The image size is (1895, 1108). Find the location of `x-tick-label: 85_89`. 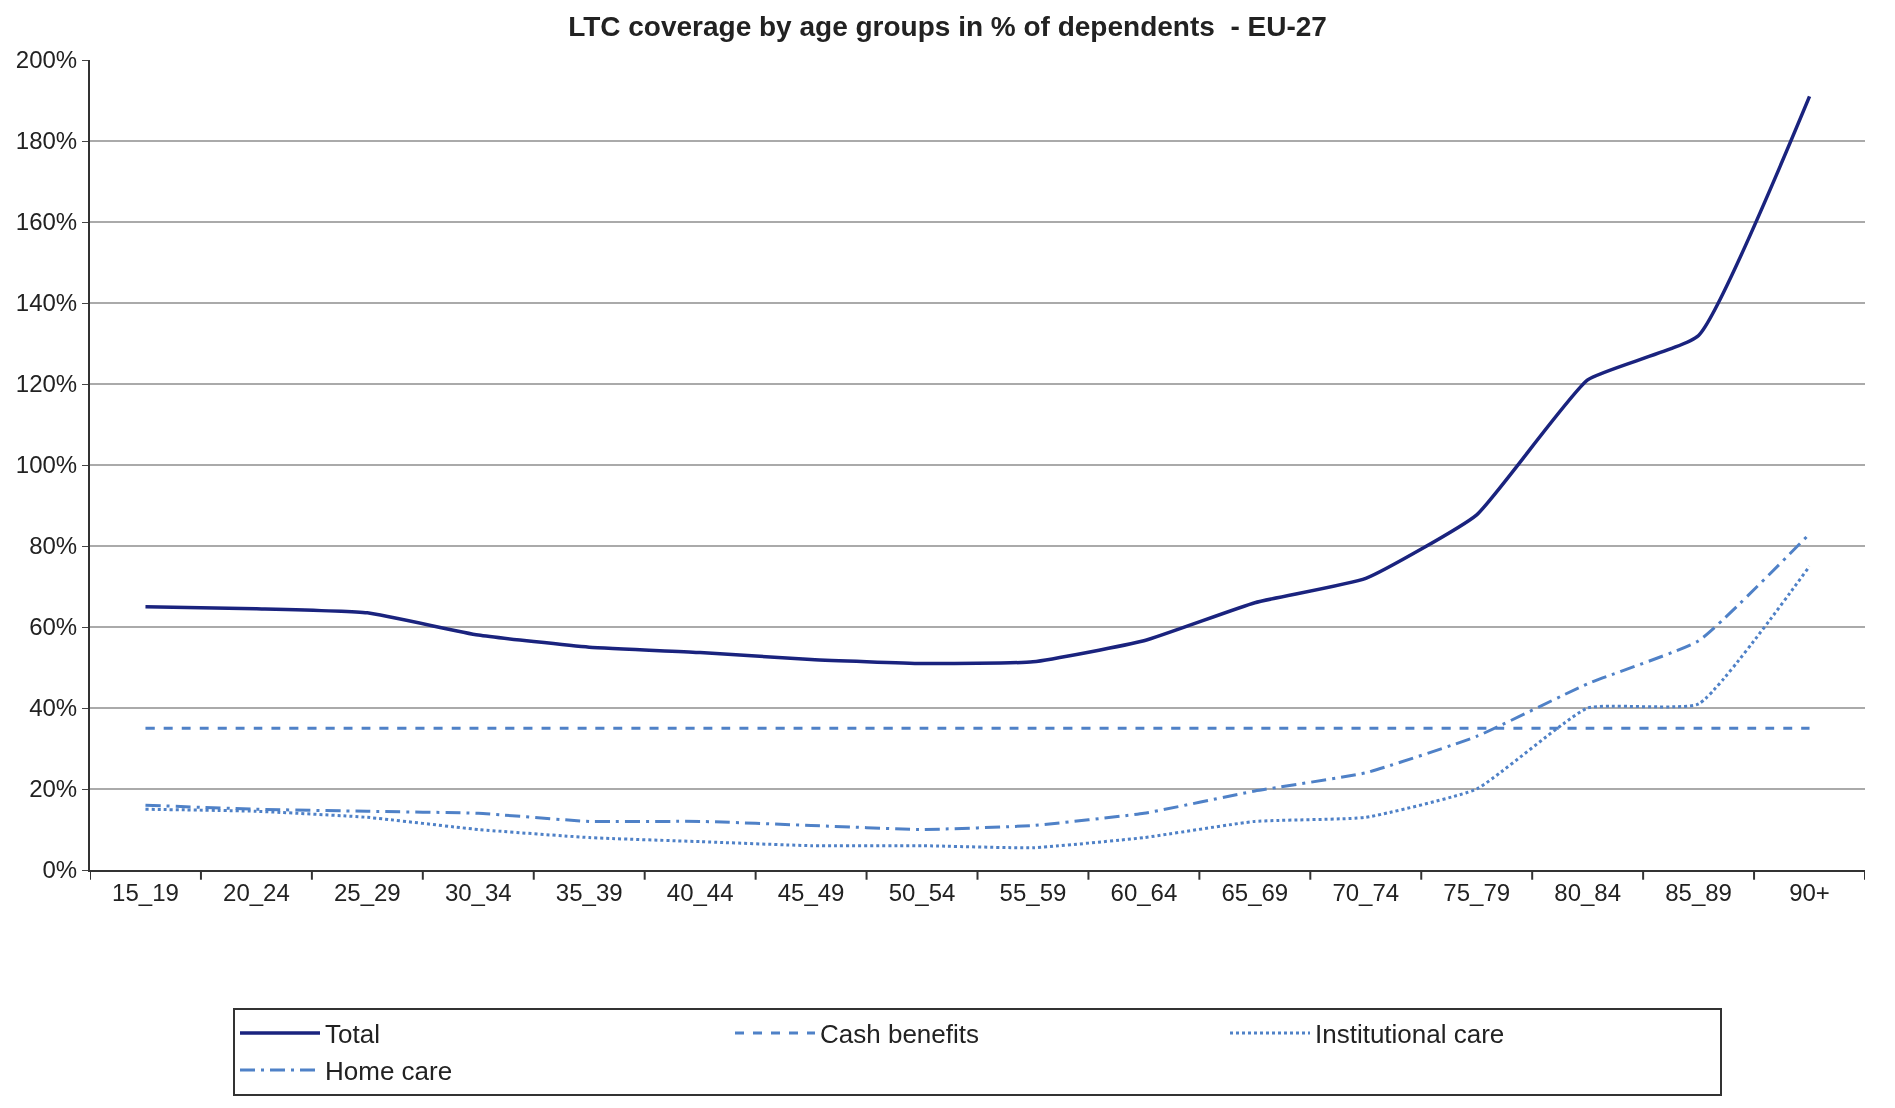

x-tick-label: 85_89 is located at coordinates (1698, 892).